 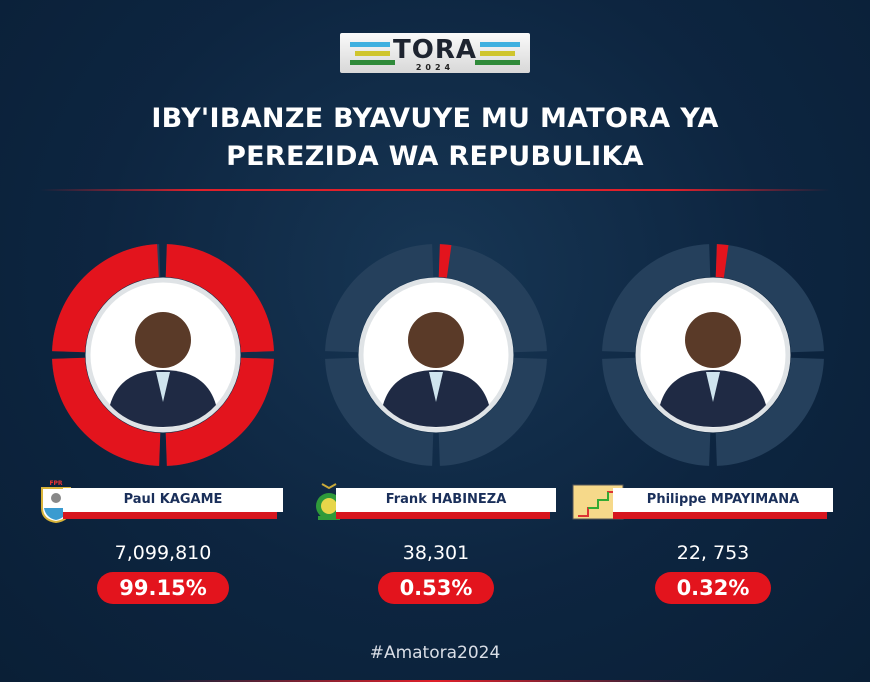 I want to click on candidate-name: Philippe MPAYIMANA, so click(x=723, y=500).